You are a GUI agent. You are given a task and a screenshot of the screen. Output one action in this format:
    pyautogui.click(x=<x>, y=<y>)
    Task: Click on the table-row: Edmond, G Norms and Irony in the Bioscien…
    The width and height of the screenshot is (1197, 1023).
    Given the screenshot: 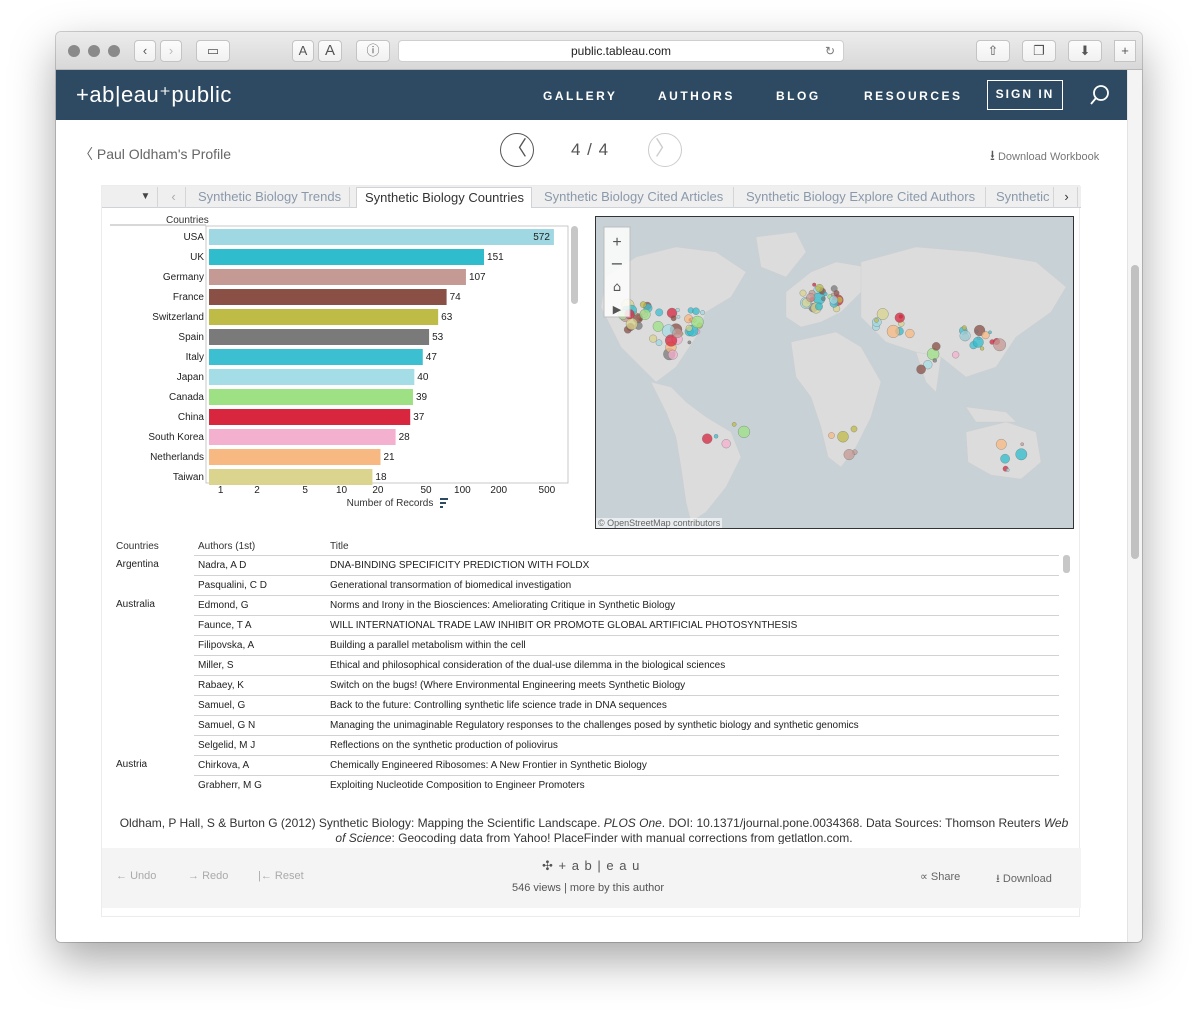 What is the action you would take?
    pyautogui.click(x=626, y=605)
    